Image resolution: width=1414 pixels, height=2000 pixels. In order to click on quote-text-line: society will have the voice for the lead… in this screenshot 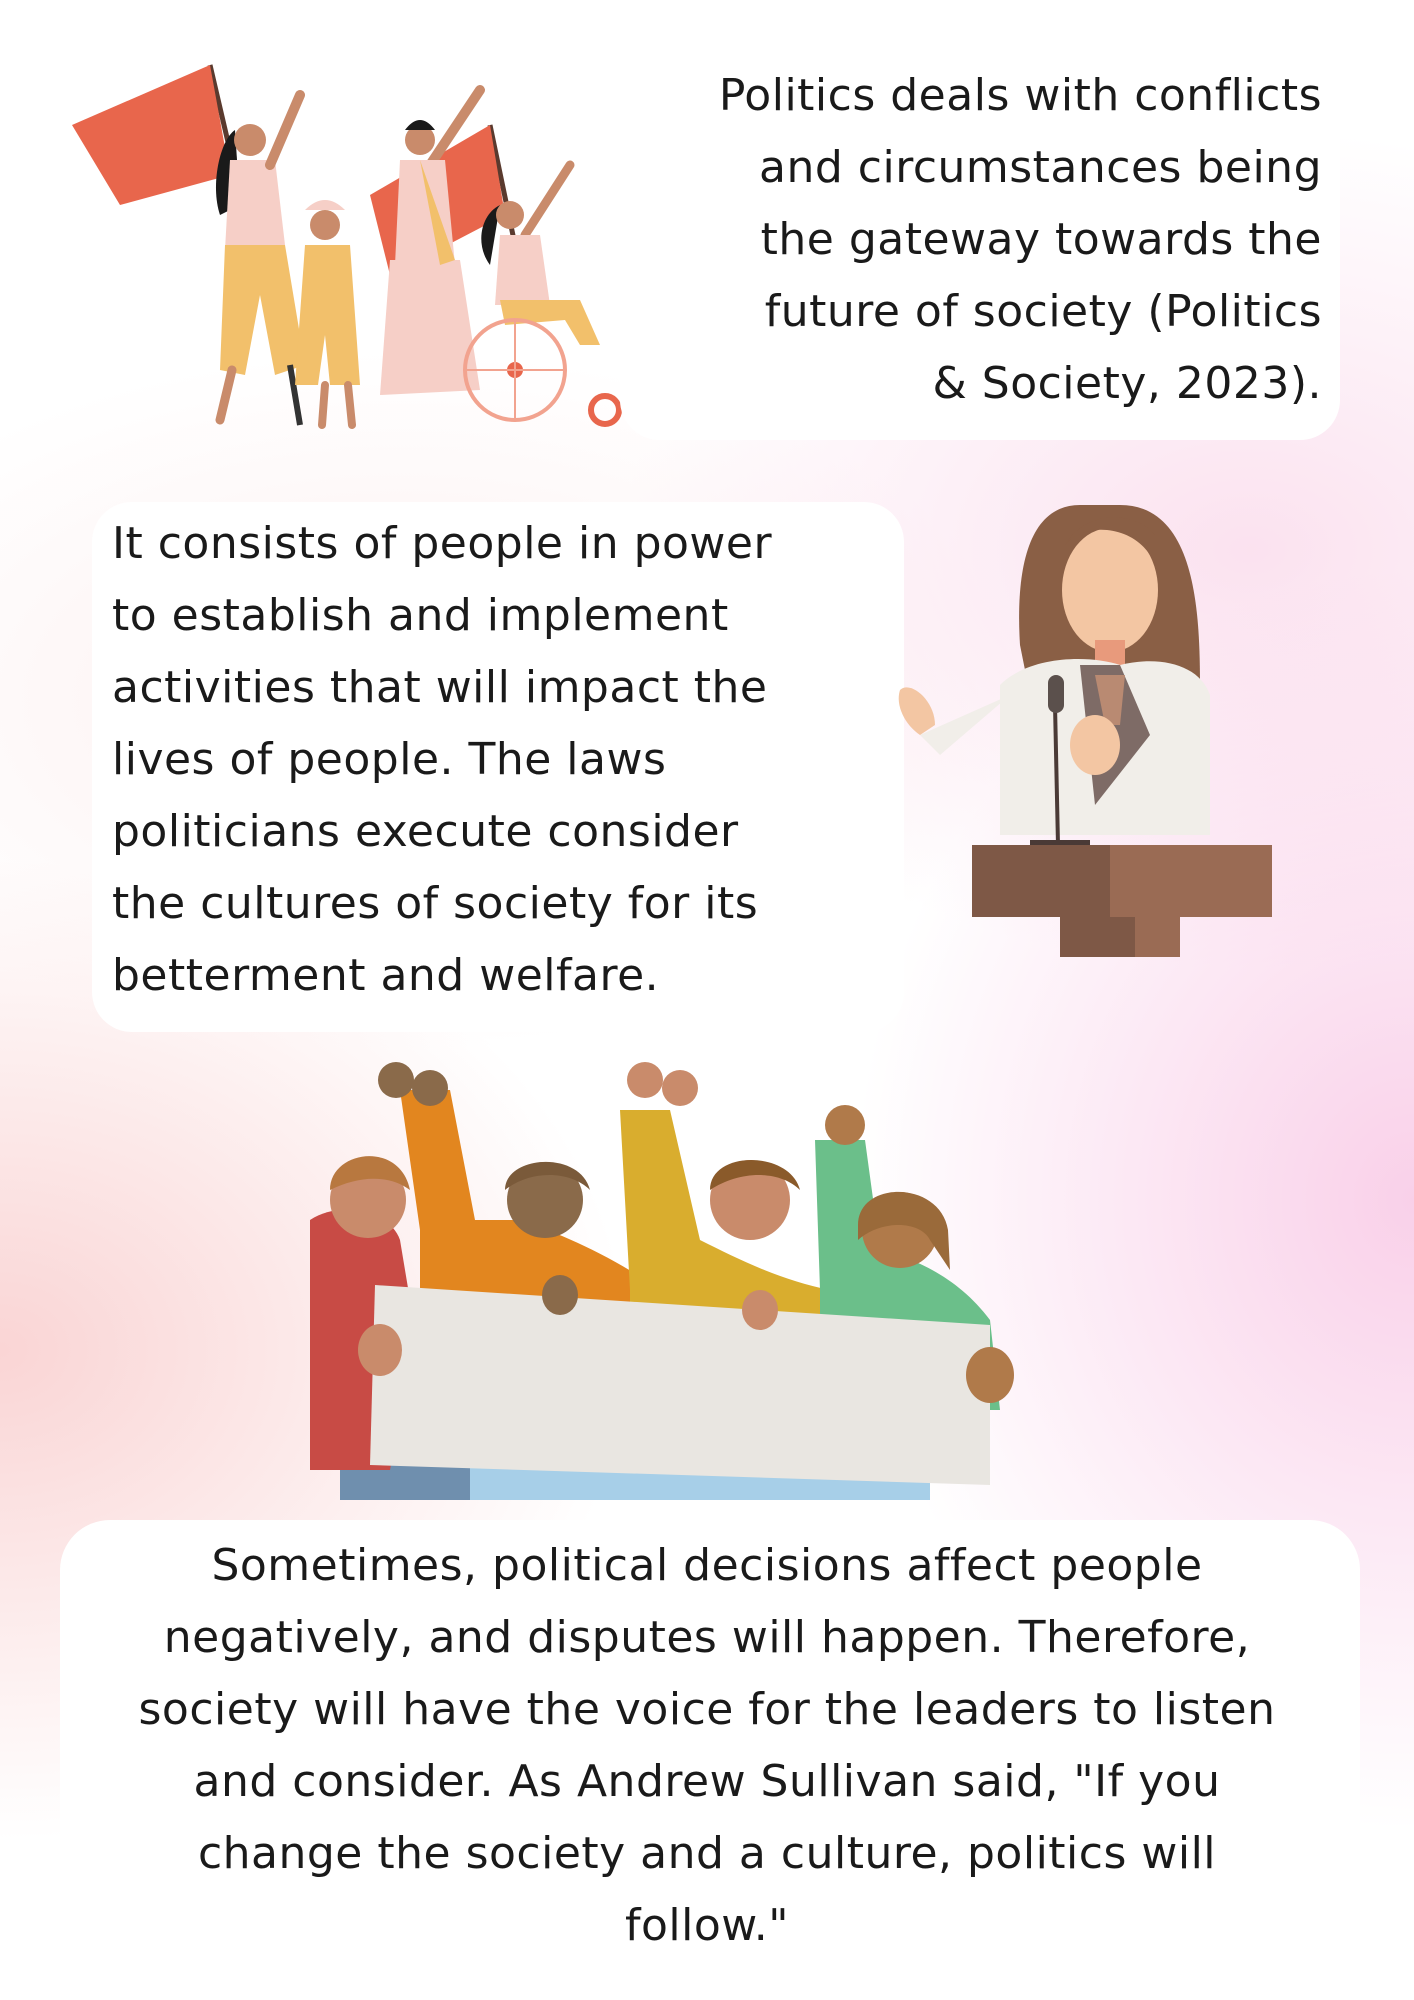, I will do `click(707, 1709)`.